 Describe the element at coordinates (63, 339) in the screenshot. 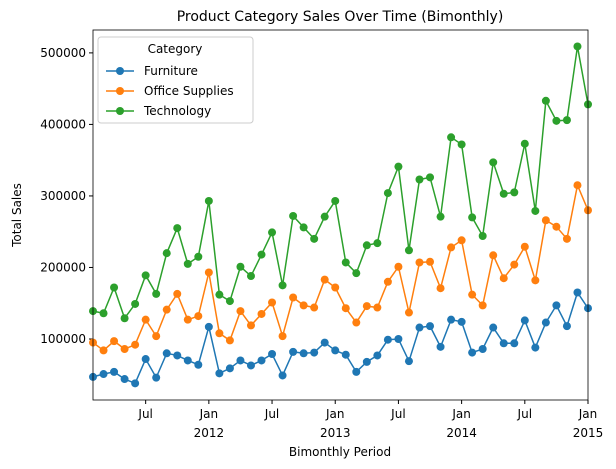

I see `y-tick-label: 100000` at that location.